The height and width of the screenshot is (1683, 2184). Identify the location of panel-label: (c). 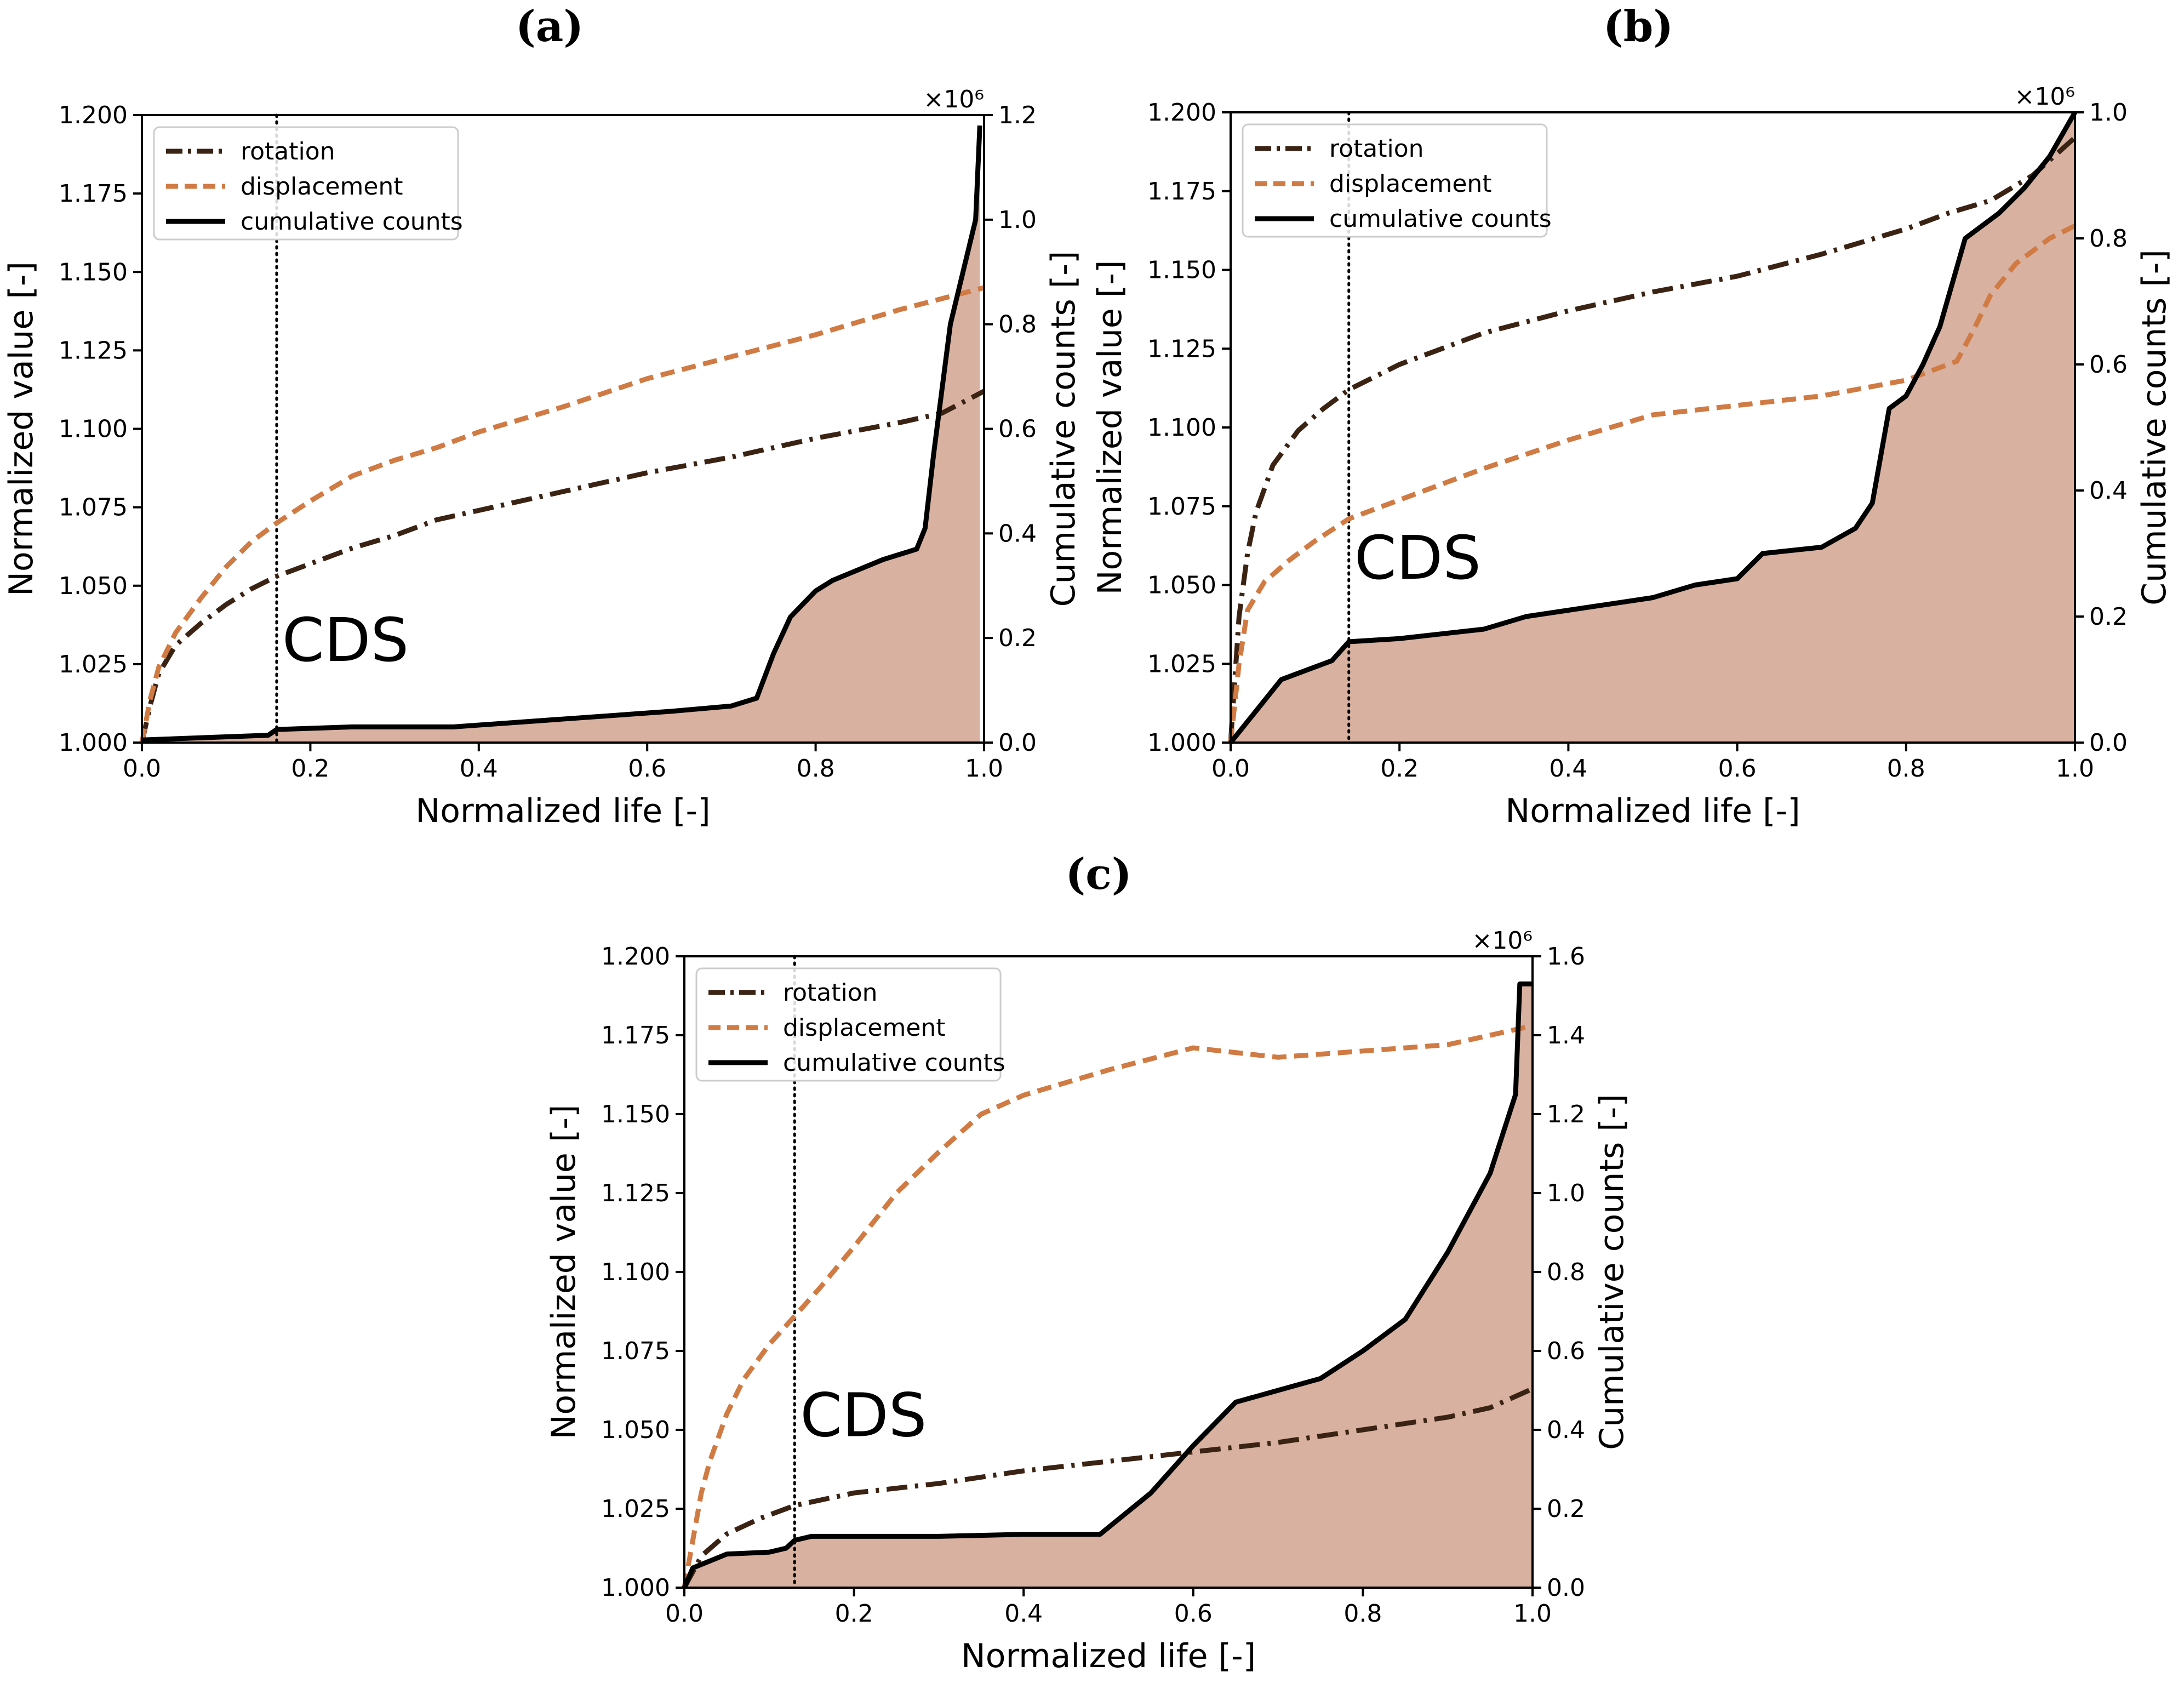
(1098, 874).